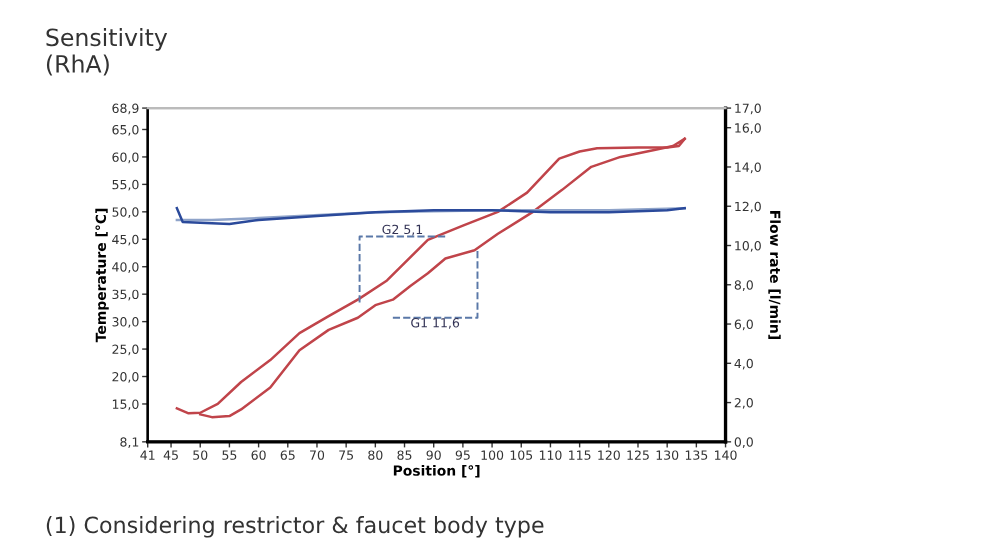 Image resolution: width=998 pixels, height=560 pixels. Describe the element at coordinates (107, 52) in the screenshot. I see `chart-title: Sensitivity (RhA)` at that location.